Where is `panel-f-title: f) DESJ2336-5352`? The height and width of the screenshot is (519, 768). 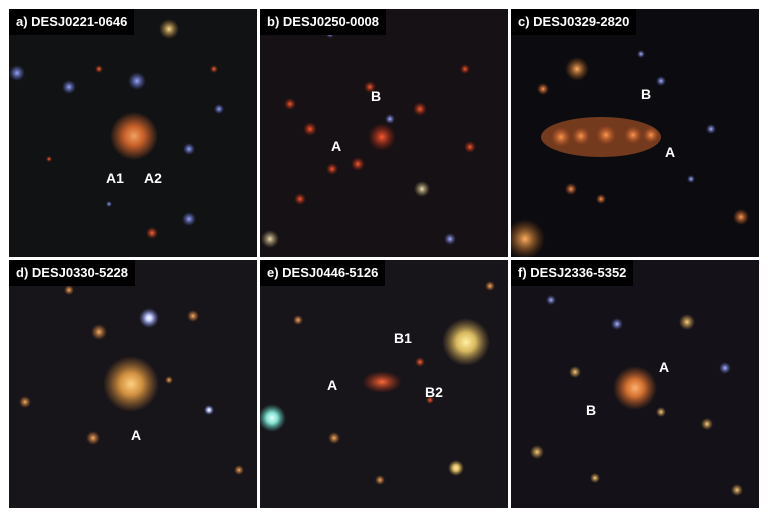
panel-f-title: f) DESJ2336-5352 is located at coordinates (572, 273).